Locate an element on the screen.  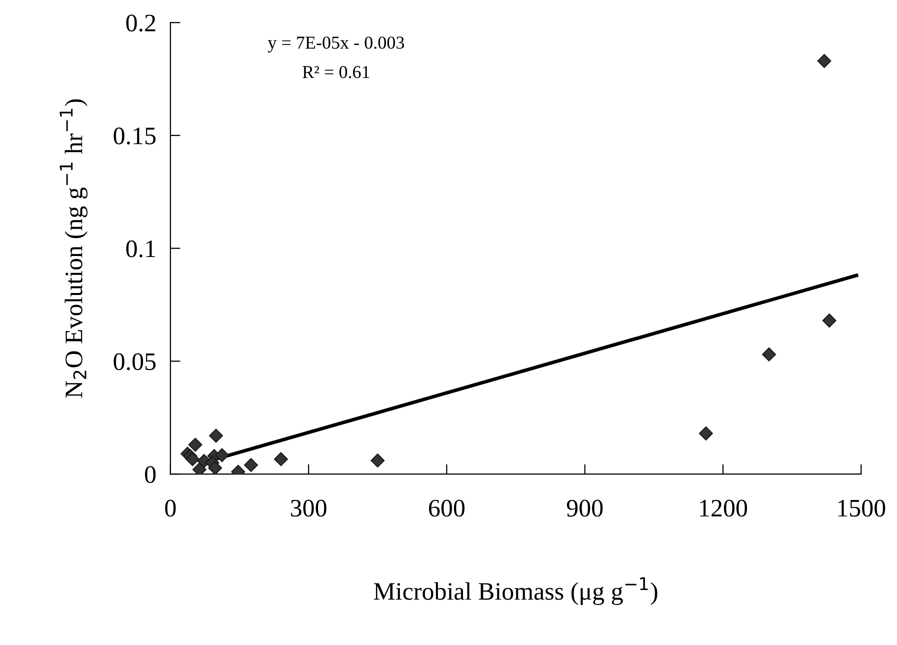
x-tick-label: 600 is located at coordinates (447, 508).